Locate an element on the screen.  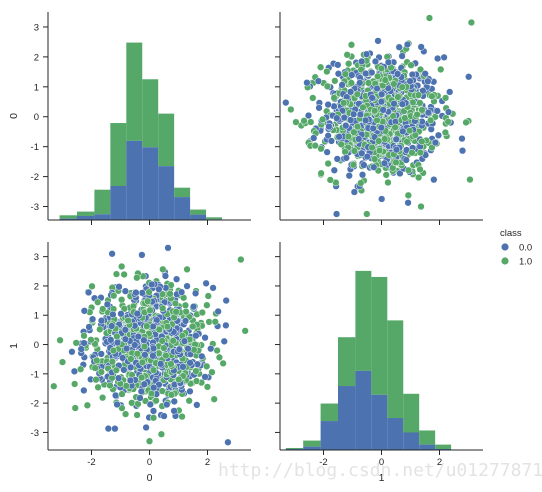
hist-var0-ytick-label: 0 is located at coordinates (36, 117).